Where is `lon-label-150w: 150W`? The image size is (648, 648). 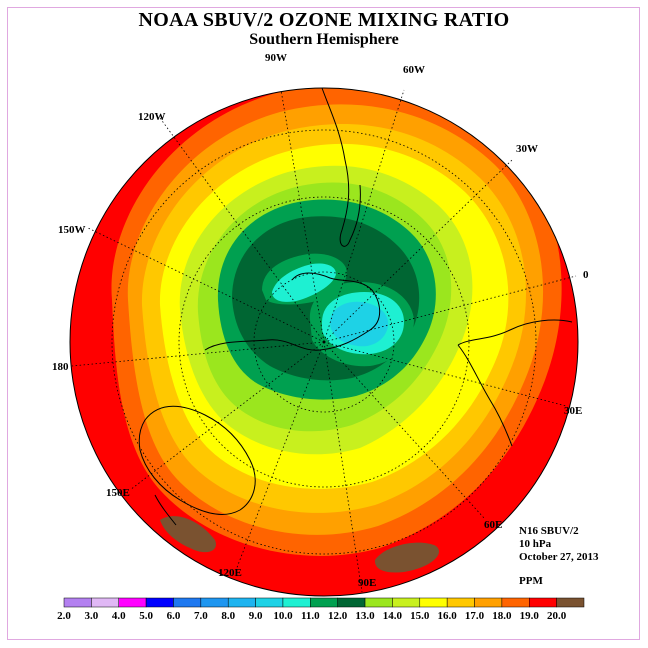
lon-label-150w: 150W is located at coordinates (72, 230).